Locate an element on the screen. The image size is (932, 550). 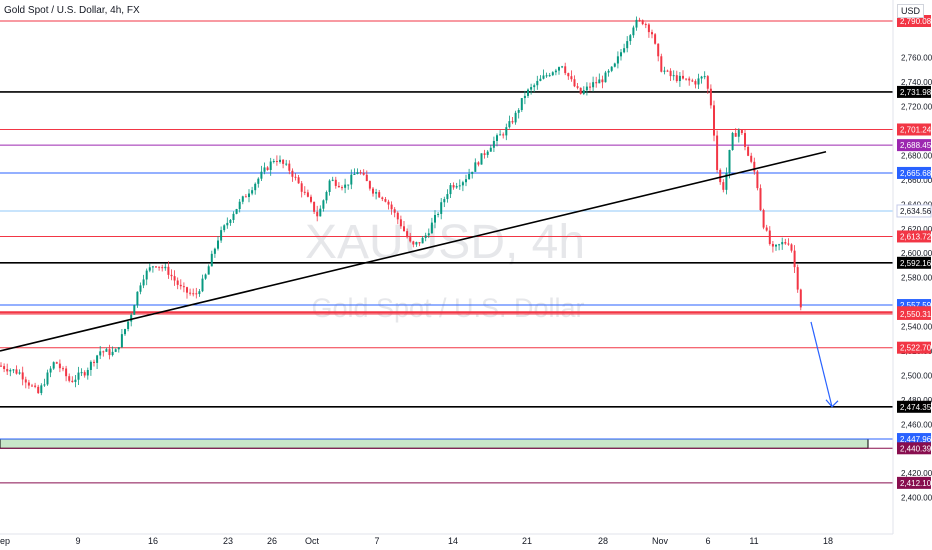
time-tick-label: 7 is located at coordinates (376, 541).